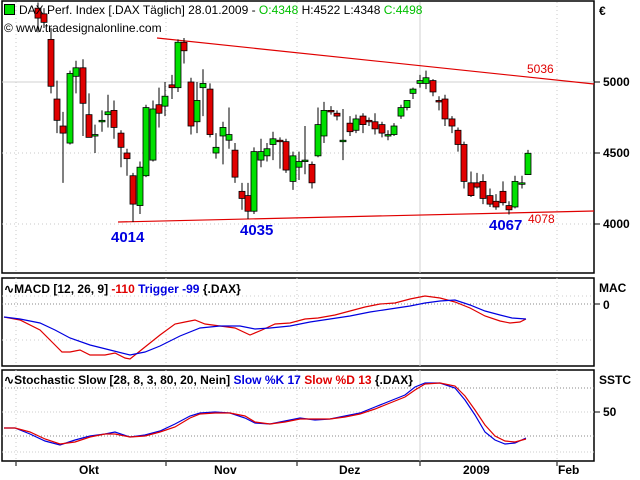  I want to click on stoch-title-text: Stochastic Slow [28, 8, 3, 80, 20, Nein], so click(124, 380).